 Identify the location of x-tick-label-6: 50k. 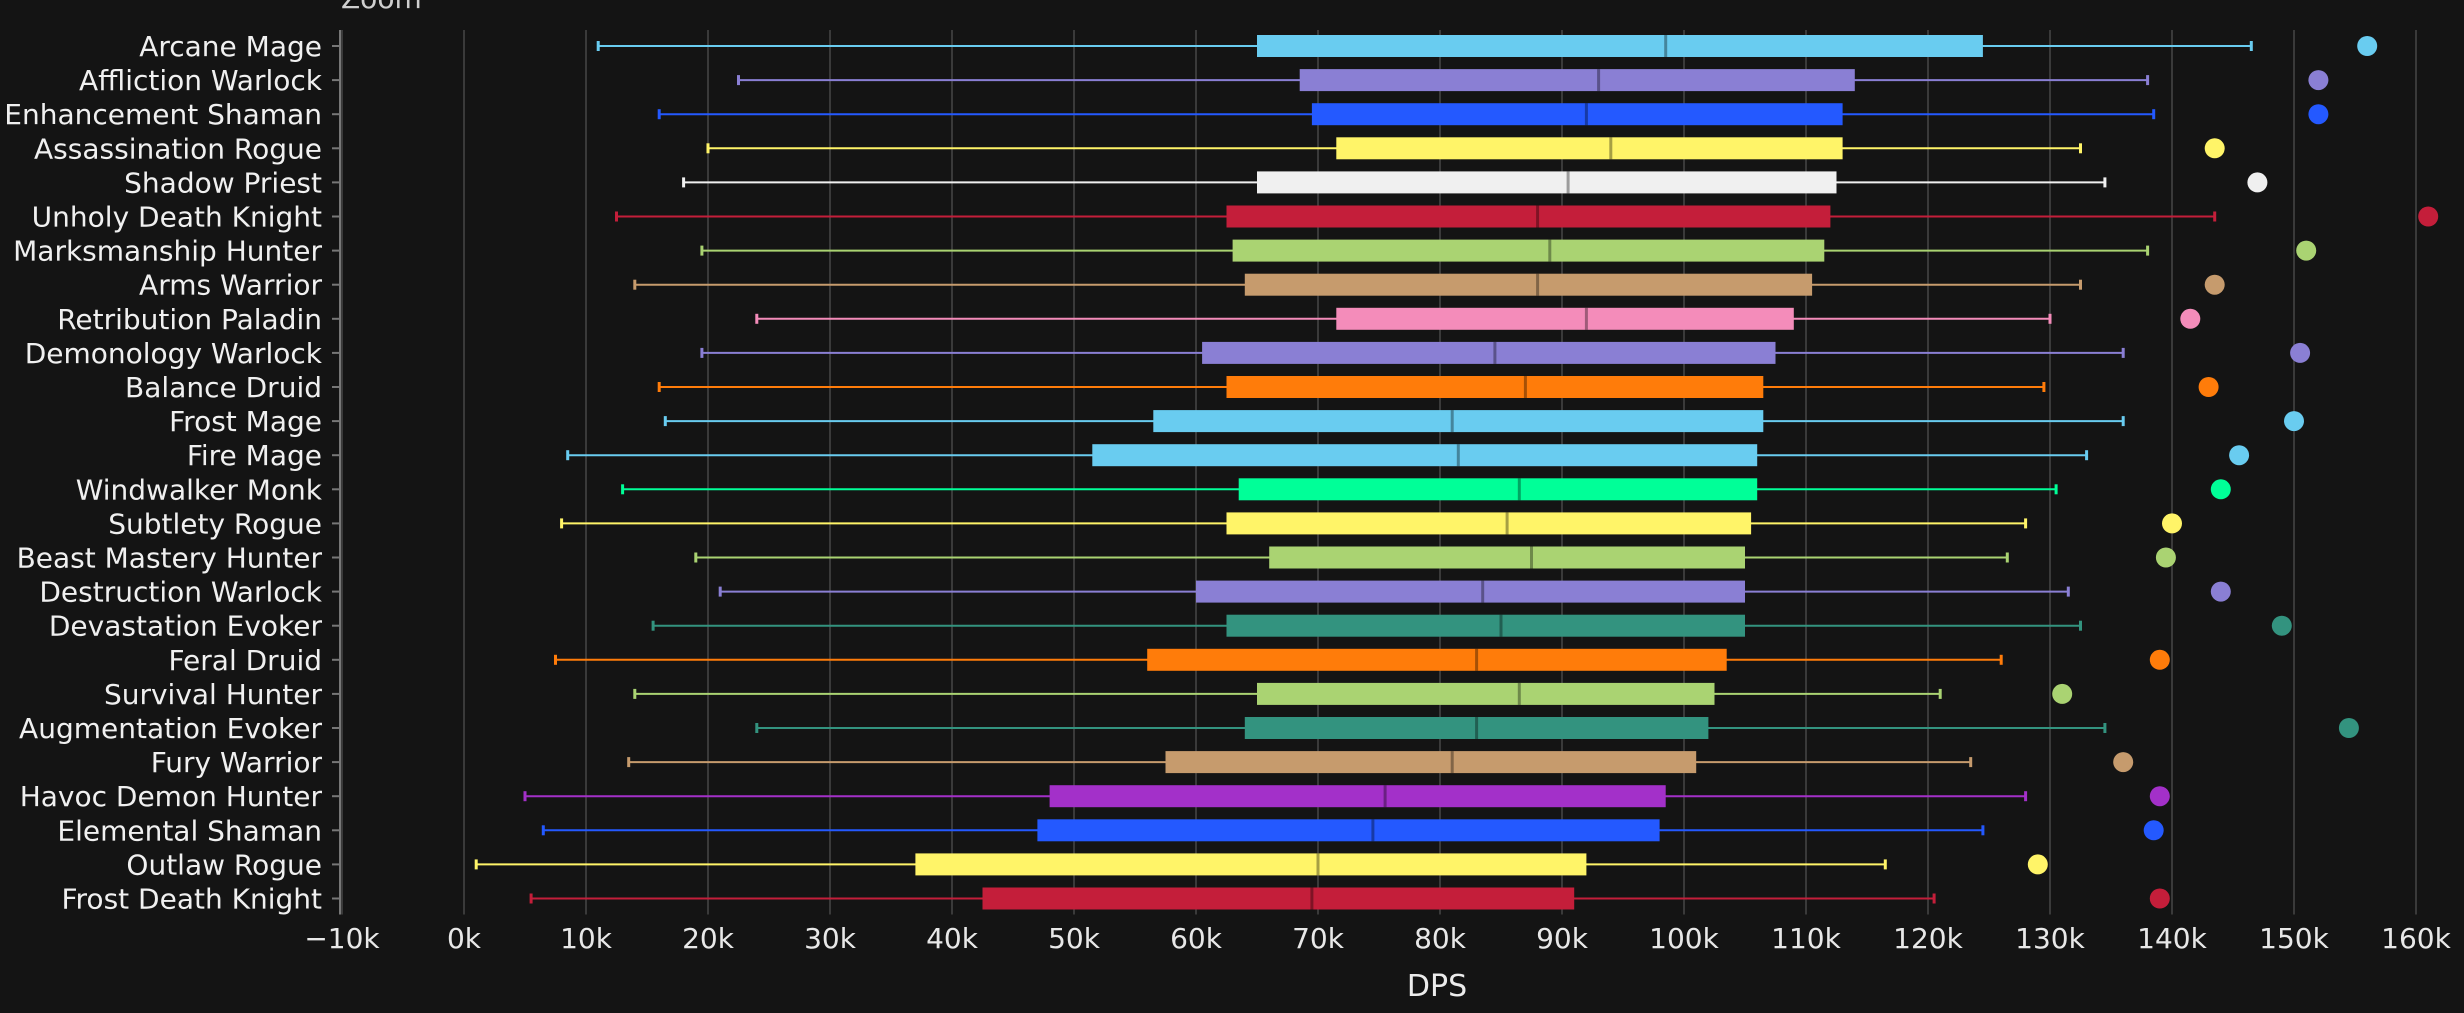
(1074, 938).